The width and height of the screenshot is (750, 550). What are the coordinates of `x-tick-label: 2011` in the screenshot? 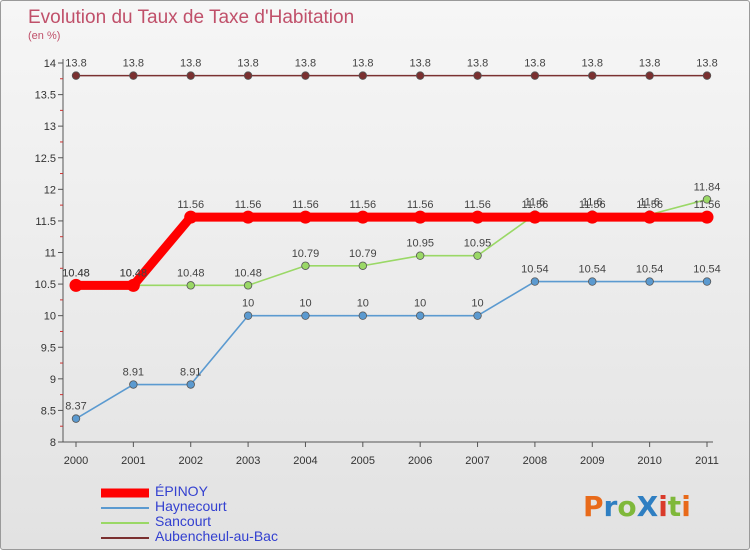 It's located at (707, 461).